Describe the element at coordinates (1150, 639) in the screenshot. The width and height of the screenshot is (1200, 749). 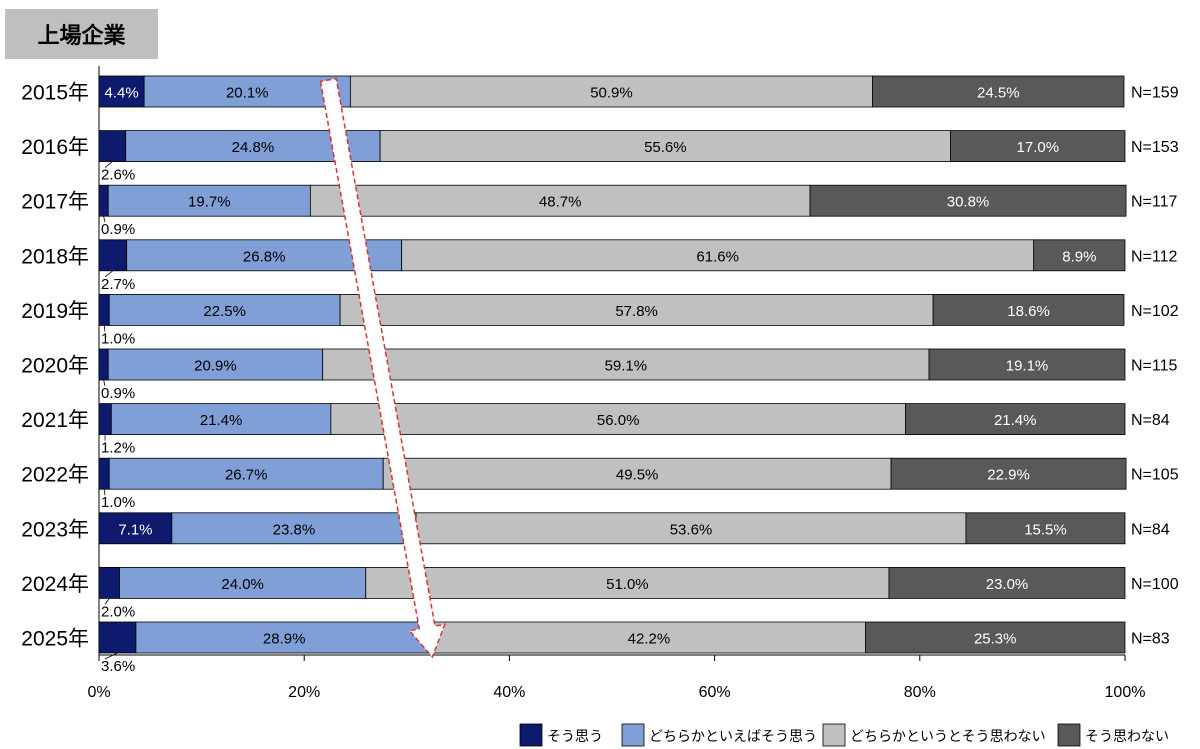
I see `n-label: N=83` at that location.